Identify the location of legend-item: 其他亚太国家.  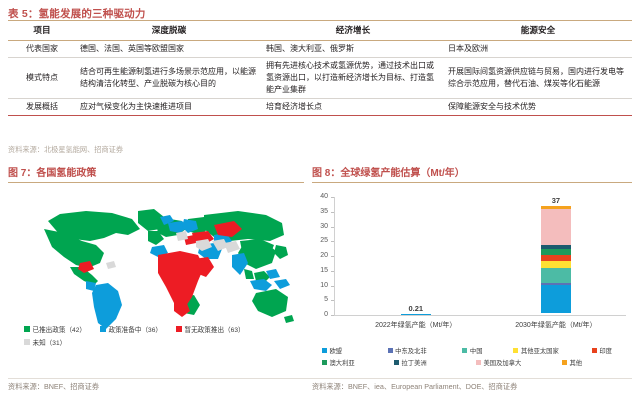
(552, 350).